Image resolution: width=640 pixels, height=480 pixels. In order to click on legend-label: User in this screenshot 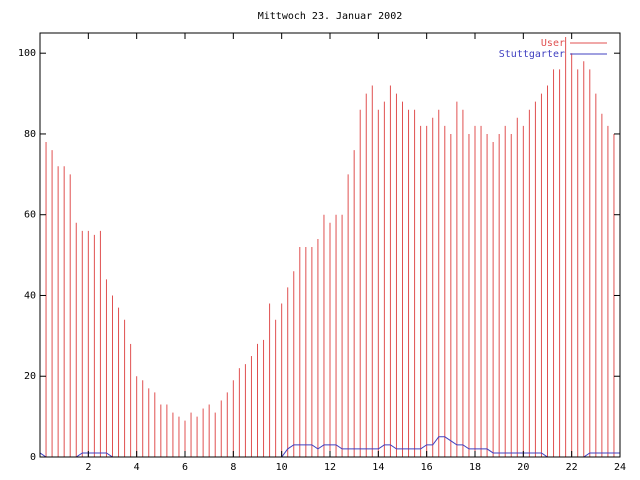, I will do `click(553, 43)`.